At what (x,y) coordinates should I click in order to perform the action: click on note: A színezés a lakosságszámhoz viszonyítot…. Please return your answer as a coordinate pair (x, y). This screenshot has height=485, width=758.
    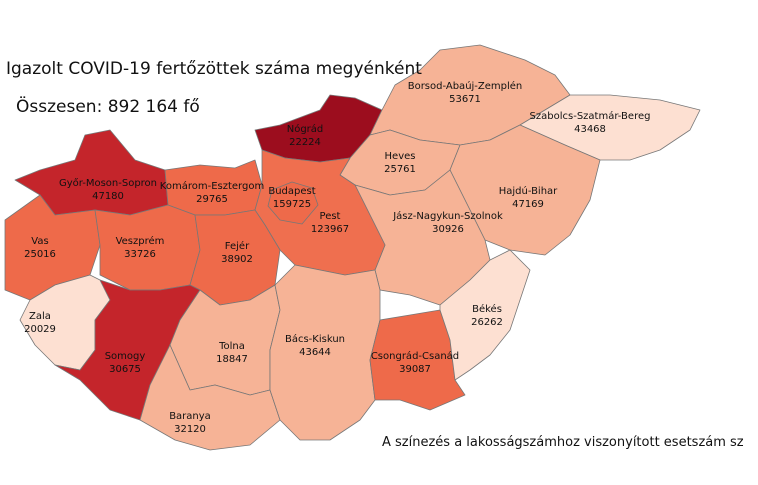
    Looking at the image, I should click on (563, 442).